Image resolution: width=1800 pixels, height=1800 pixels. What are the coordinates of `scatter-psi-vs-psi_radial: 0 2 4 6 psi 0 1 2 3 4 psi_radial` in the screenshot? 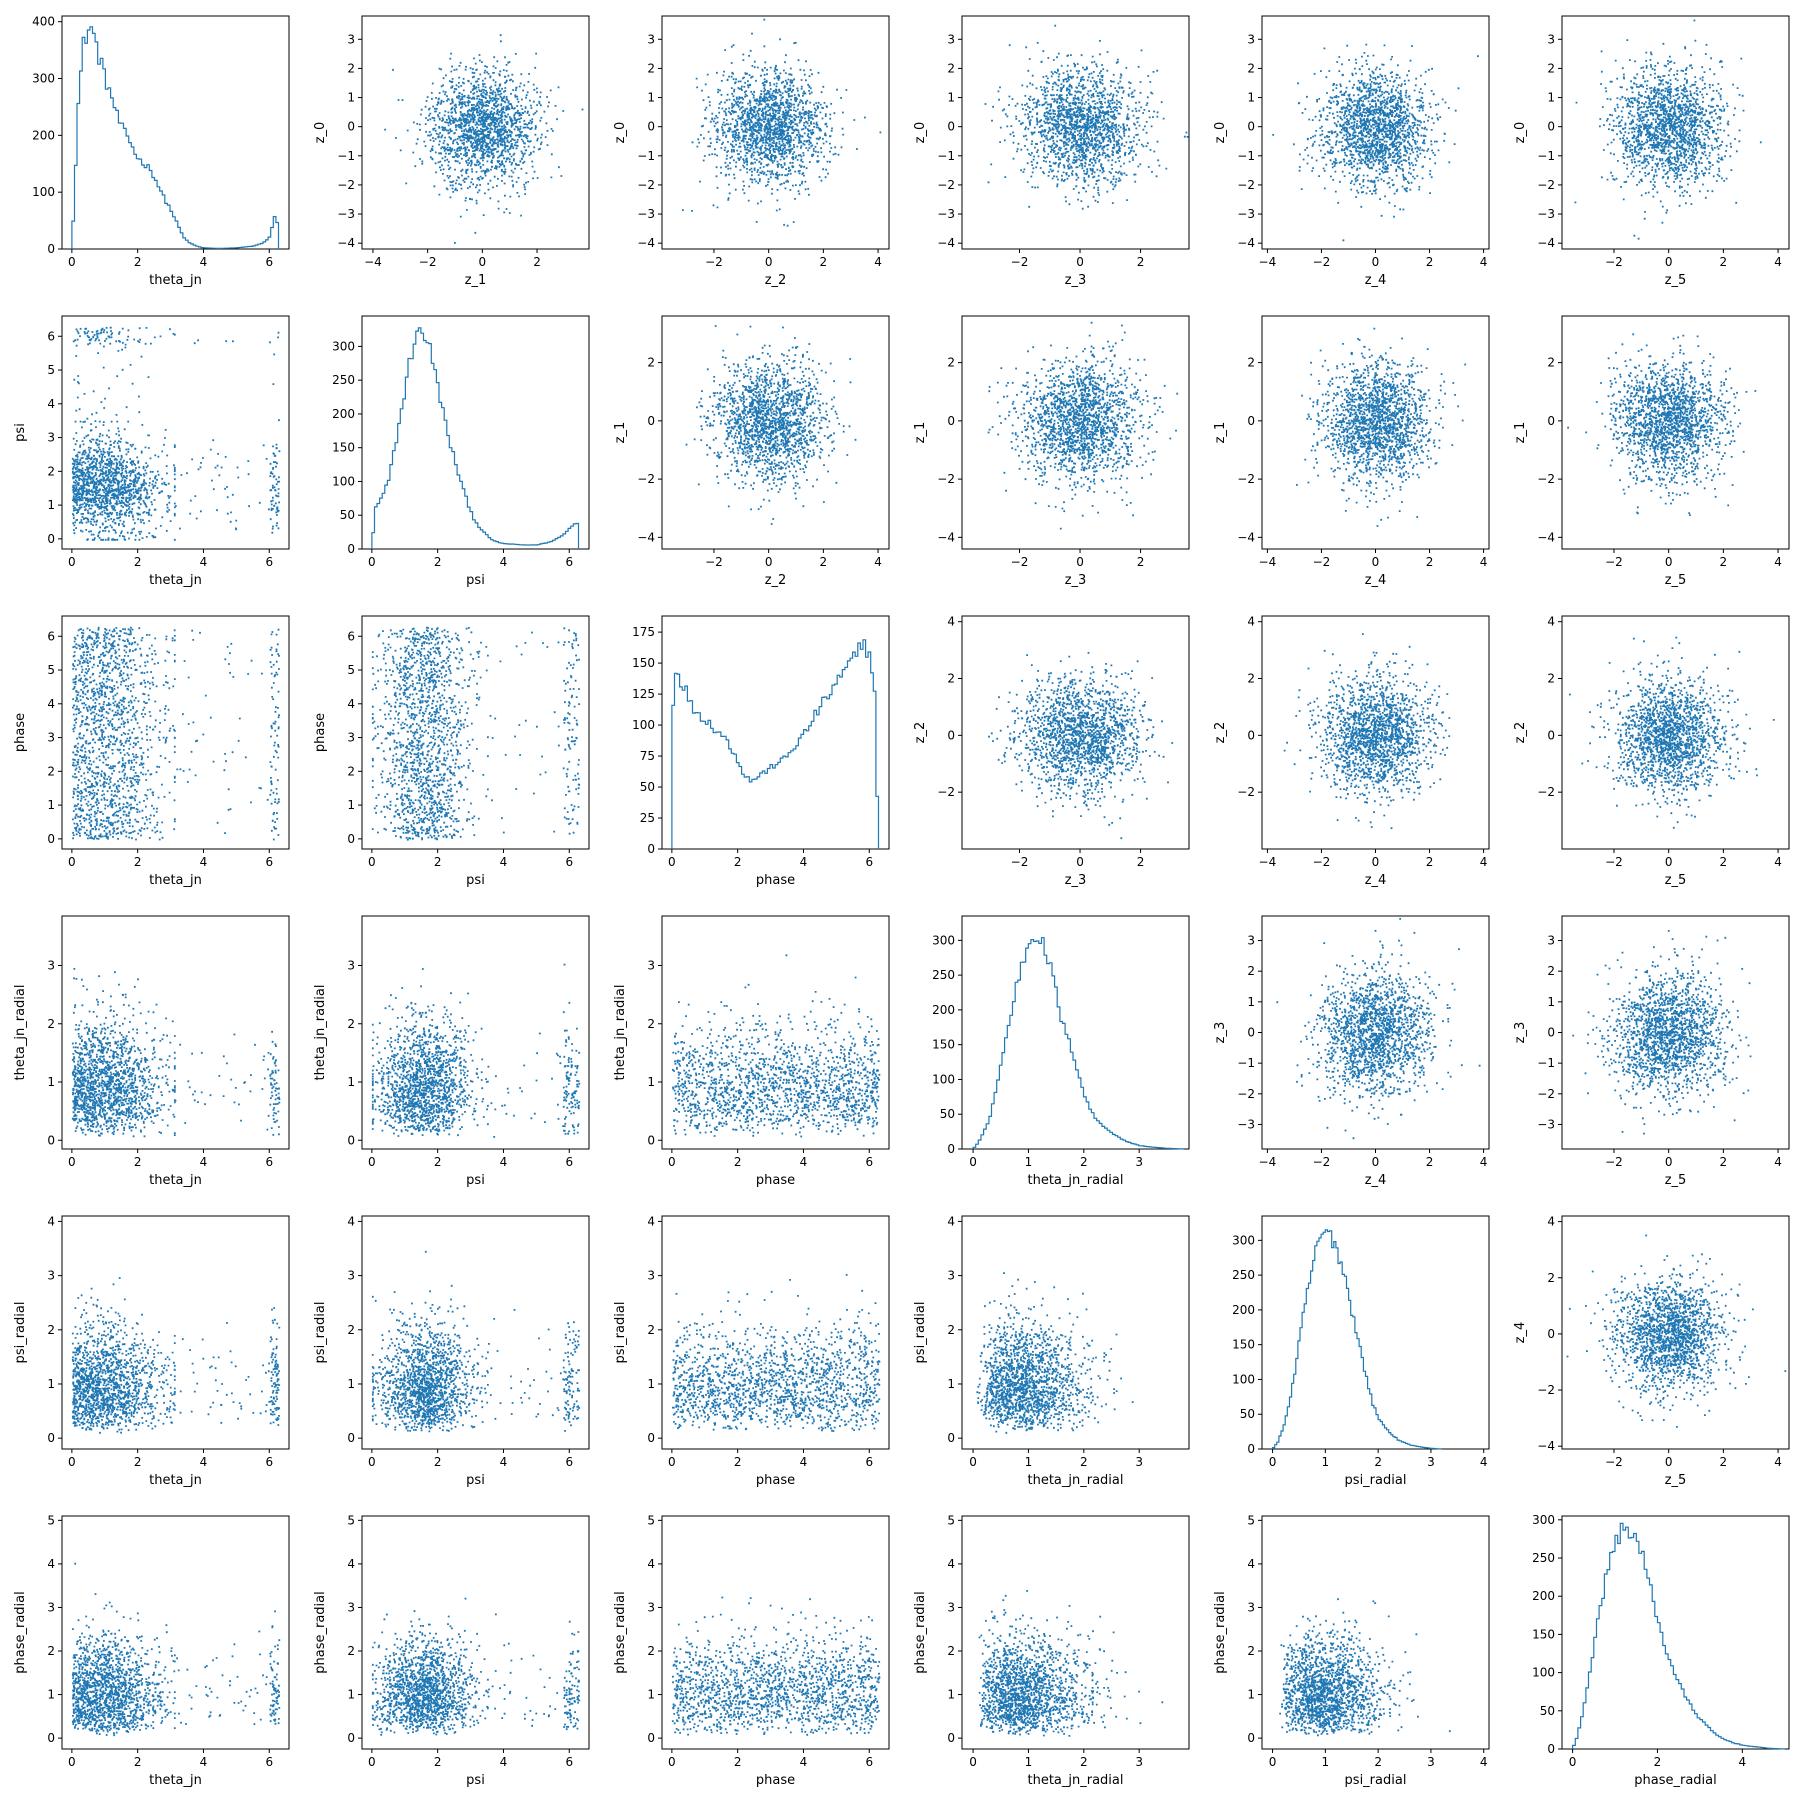 It's located at (451, 1351).